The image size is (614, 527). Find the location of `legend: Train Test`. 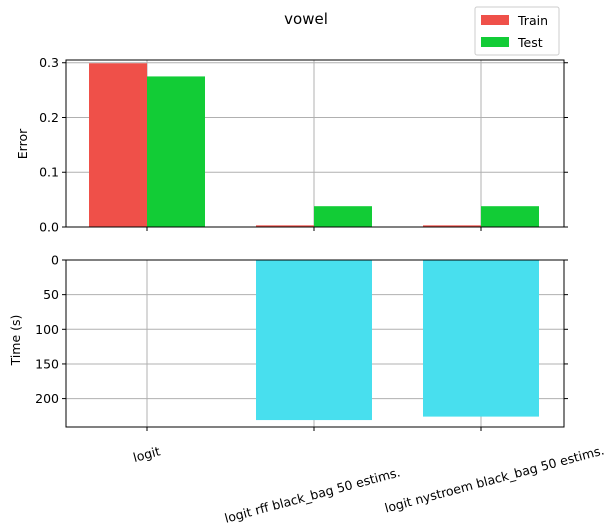

legend: Train Test is located at coordinates (517, 31).